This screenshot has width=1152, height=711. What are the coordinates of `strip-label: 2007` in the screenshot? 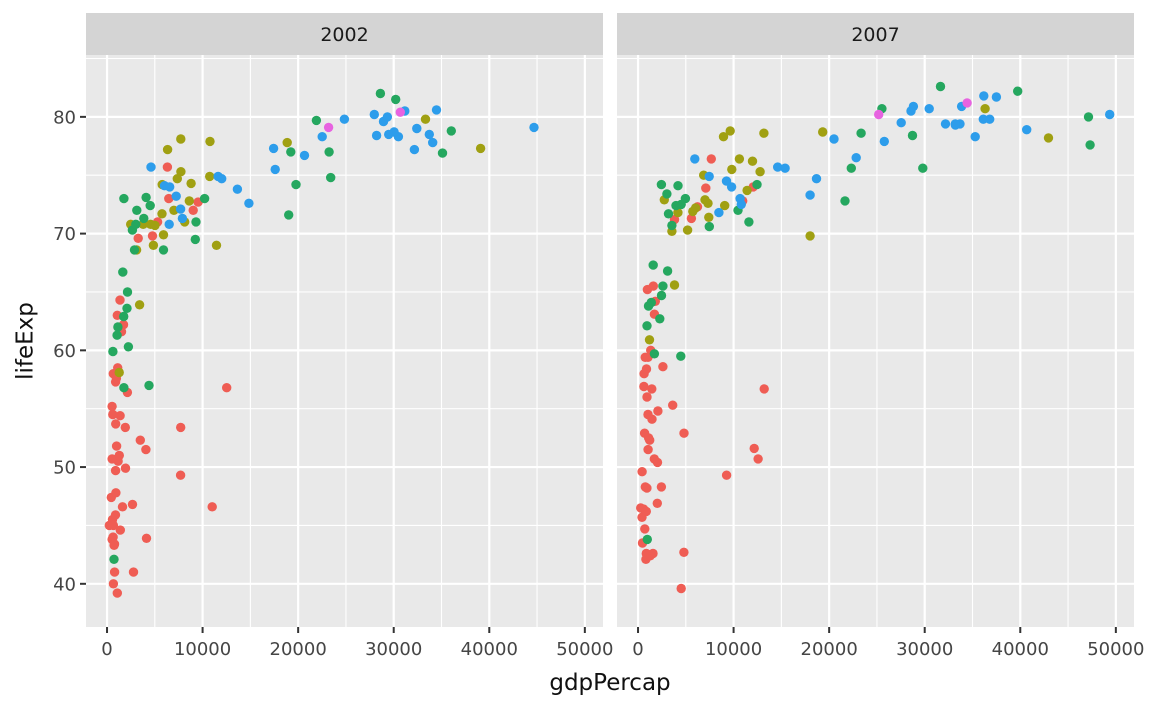 It's located at (875, 35).